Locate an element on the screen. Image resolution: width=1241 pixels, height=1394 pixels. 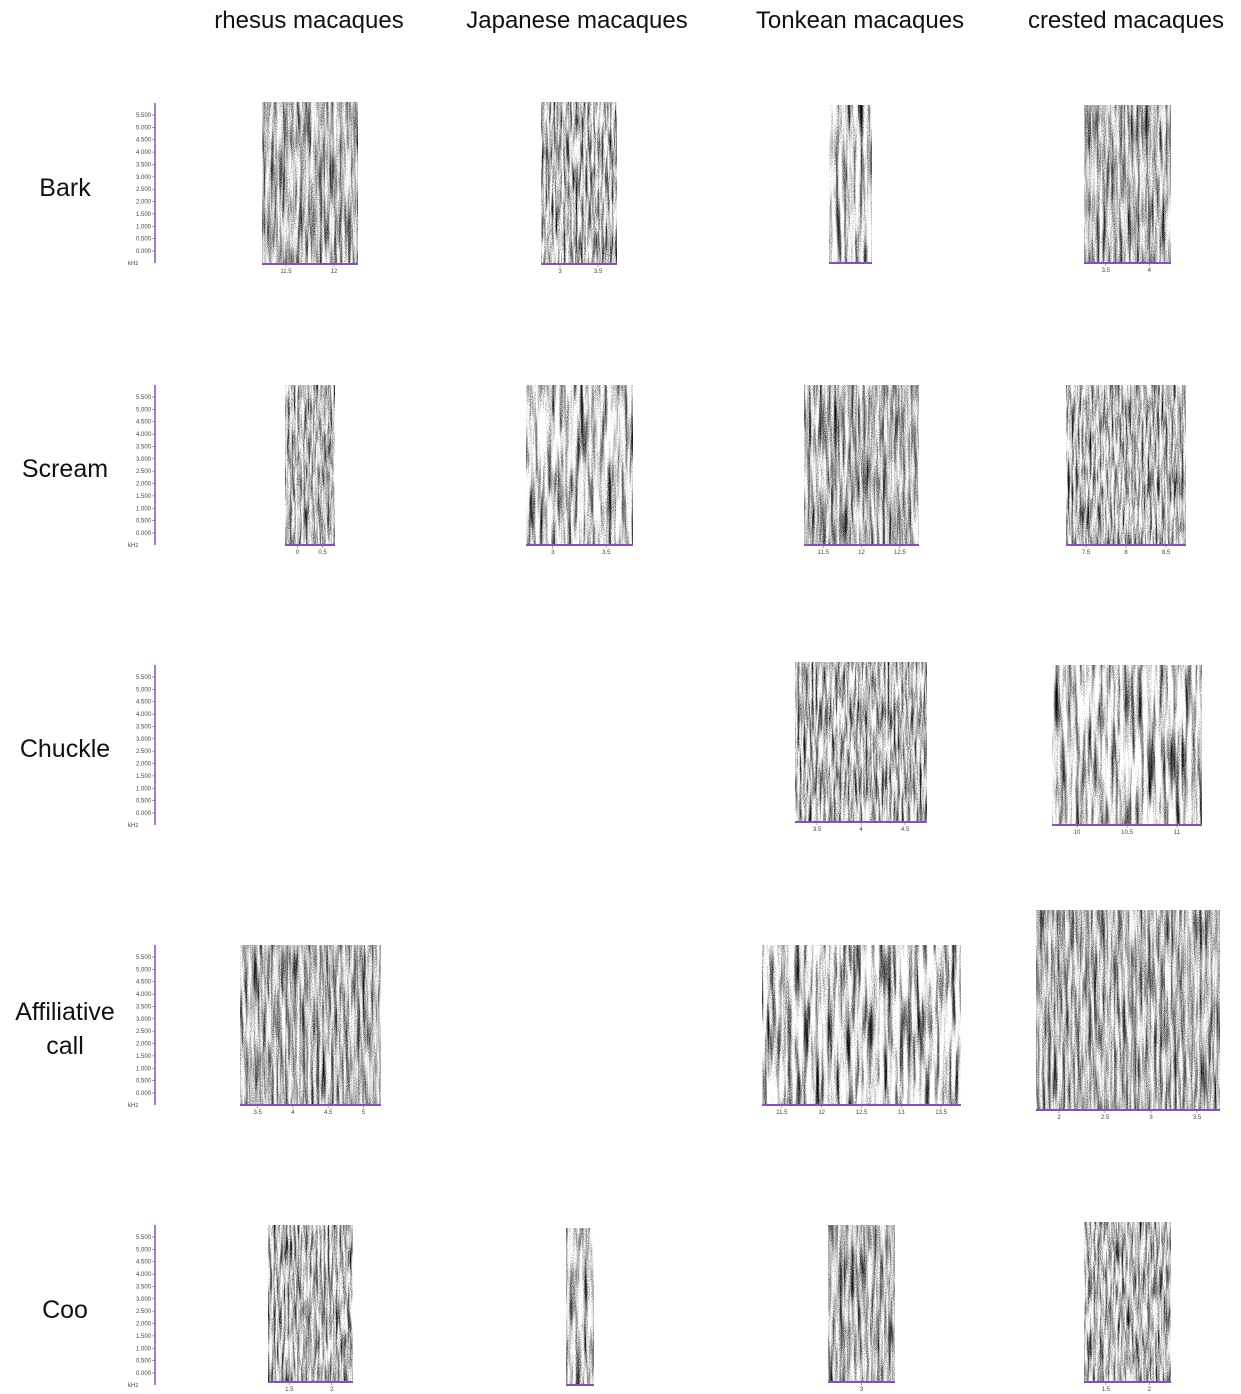
column-header: Tonkean macaques is located at coordinates (860, 20).